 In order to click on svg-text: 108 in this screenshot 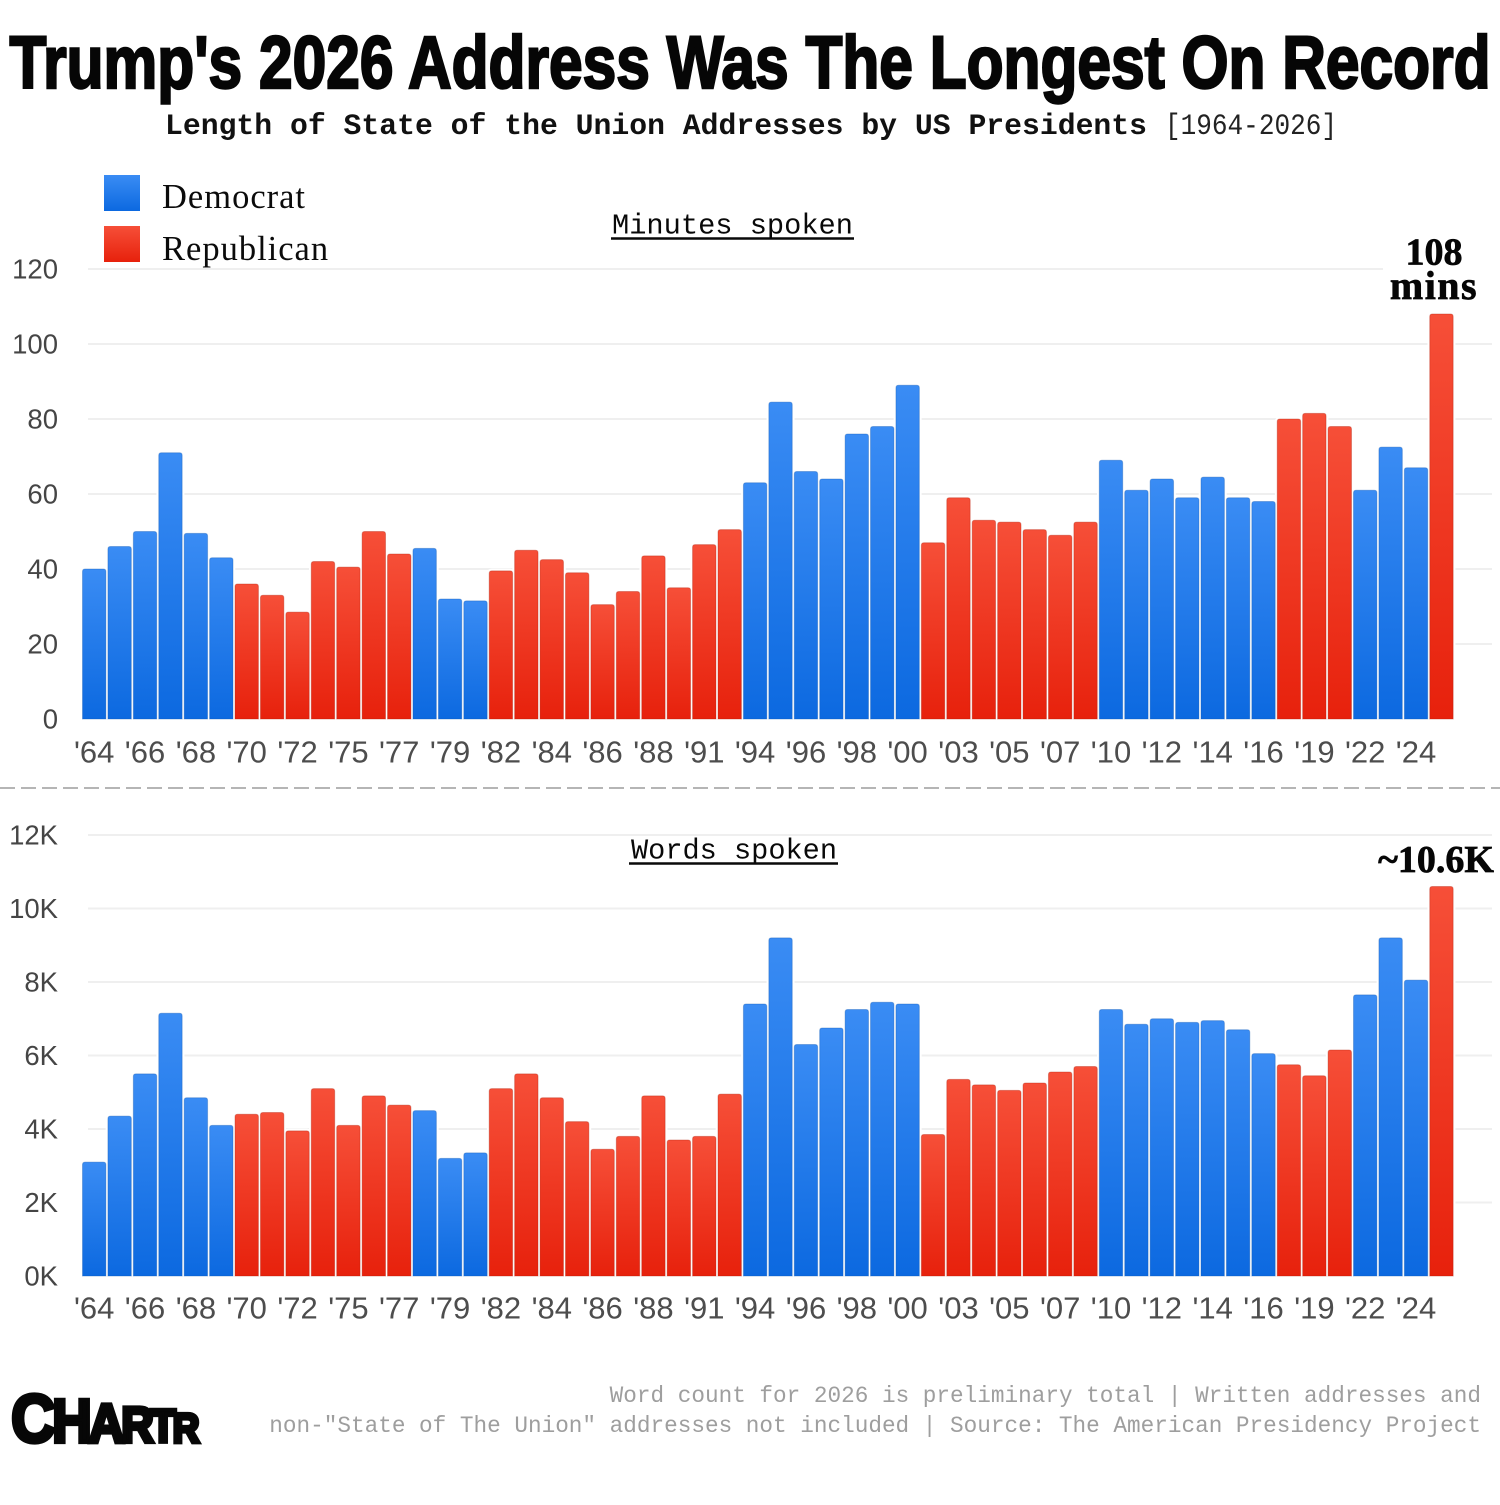, I will do `click(1434, 253)`.